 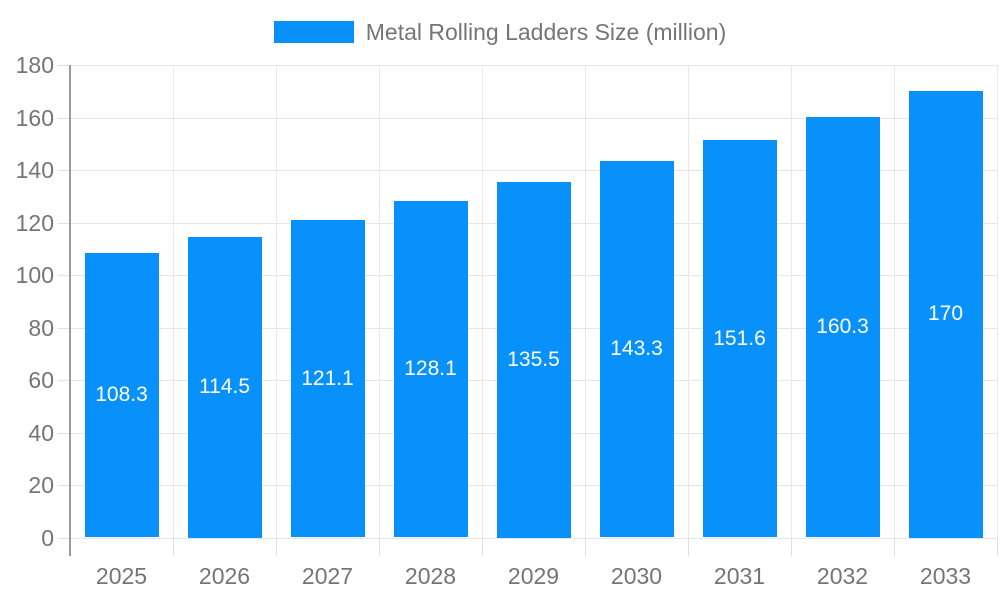 I want to click on x-tick-label: 2027, so click(x=327, y=575).